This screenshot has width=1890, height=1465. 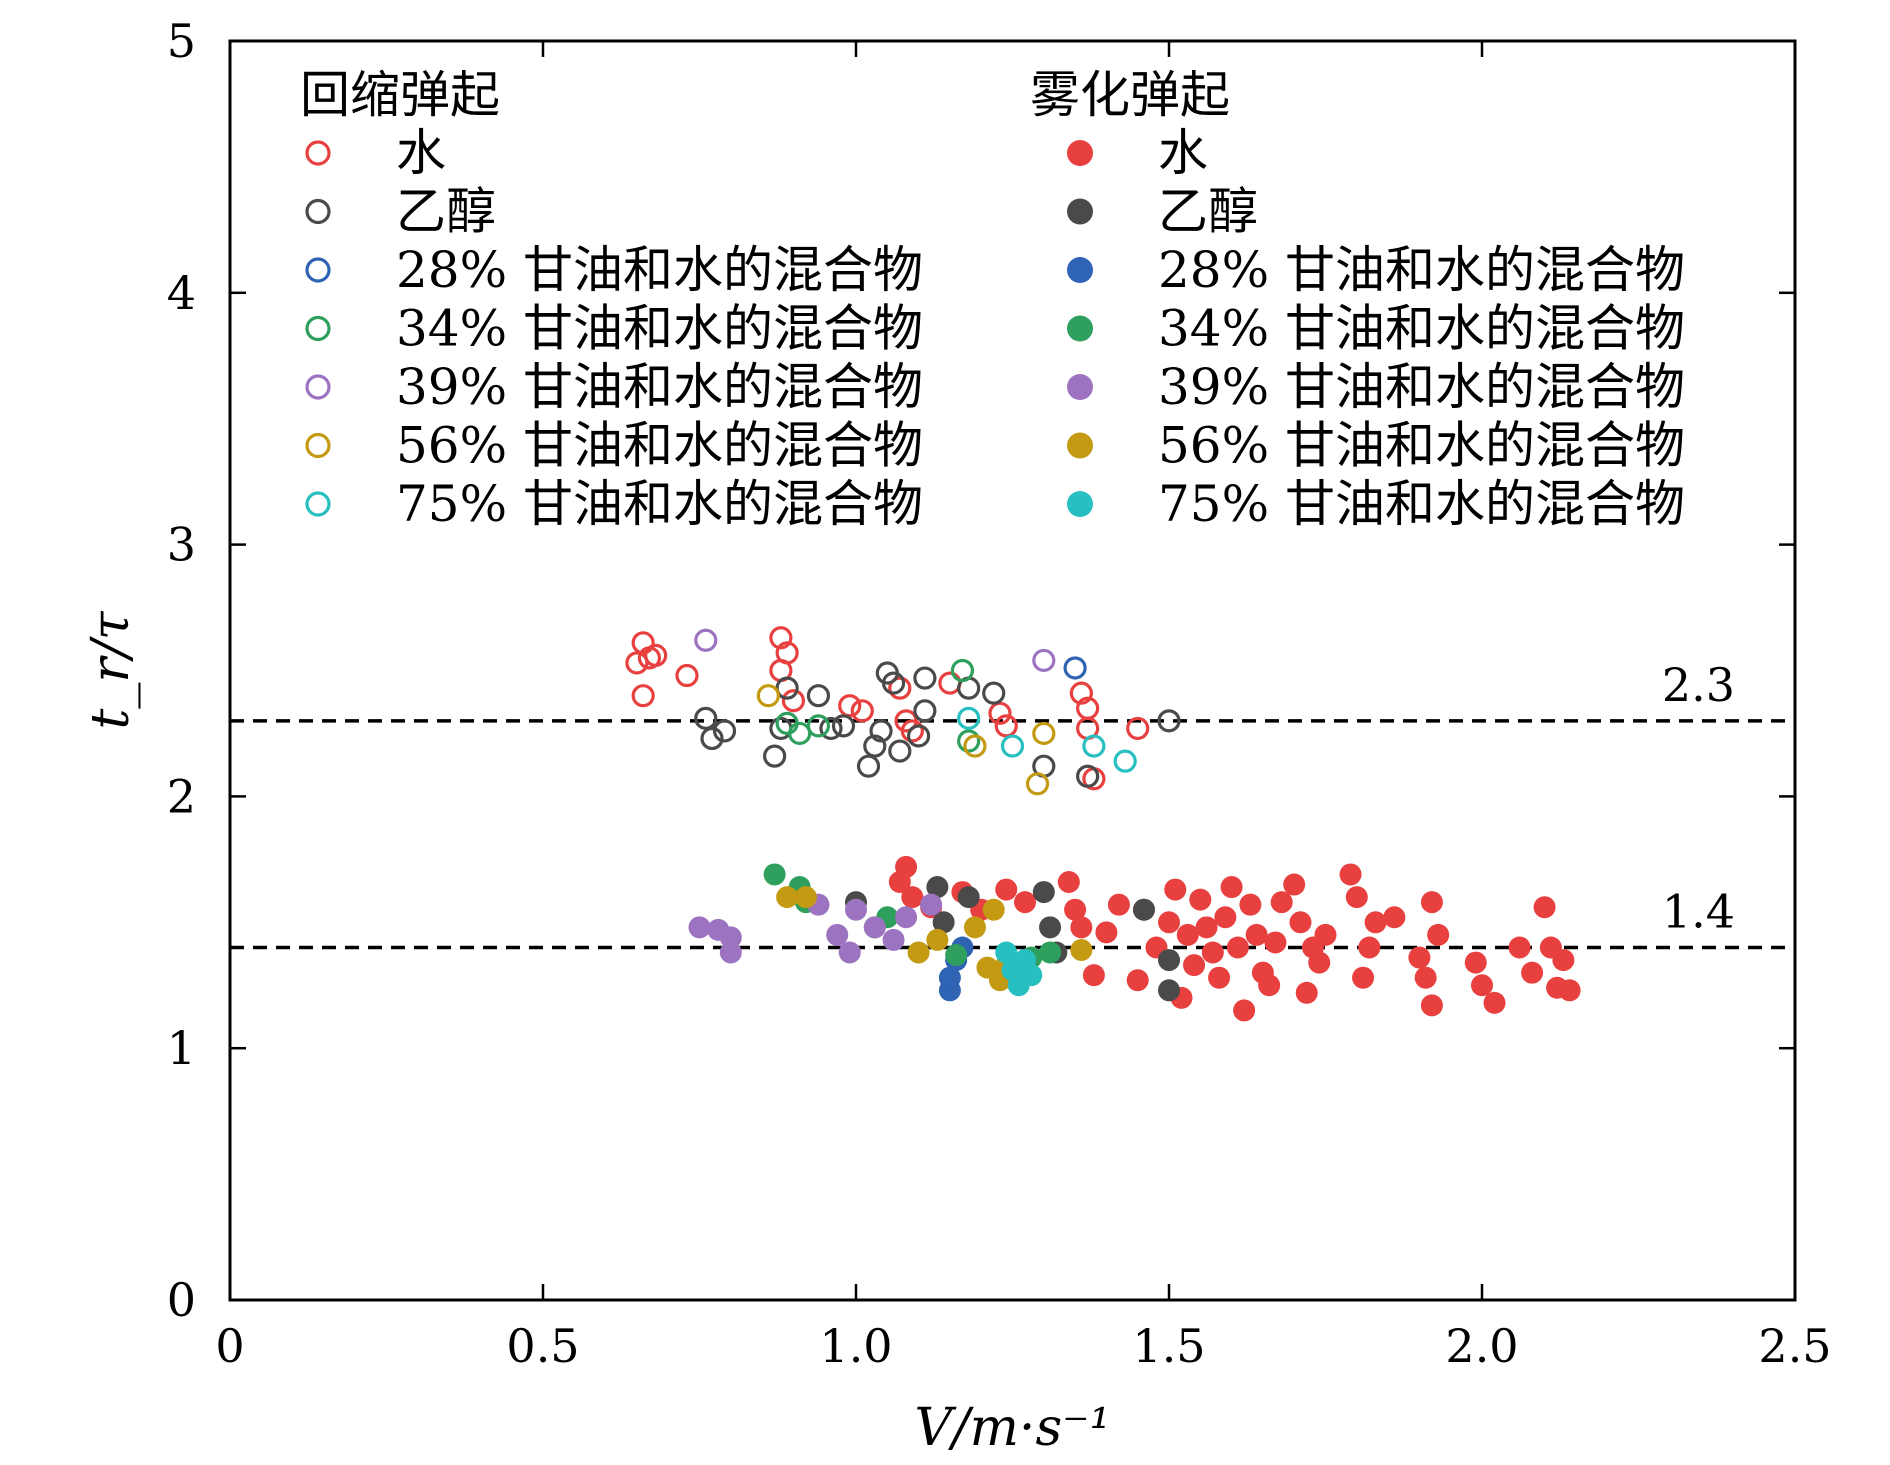 I want to click on reference-line-label: 2.3, so click(x=1698, y=685).